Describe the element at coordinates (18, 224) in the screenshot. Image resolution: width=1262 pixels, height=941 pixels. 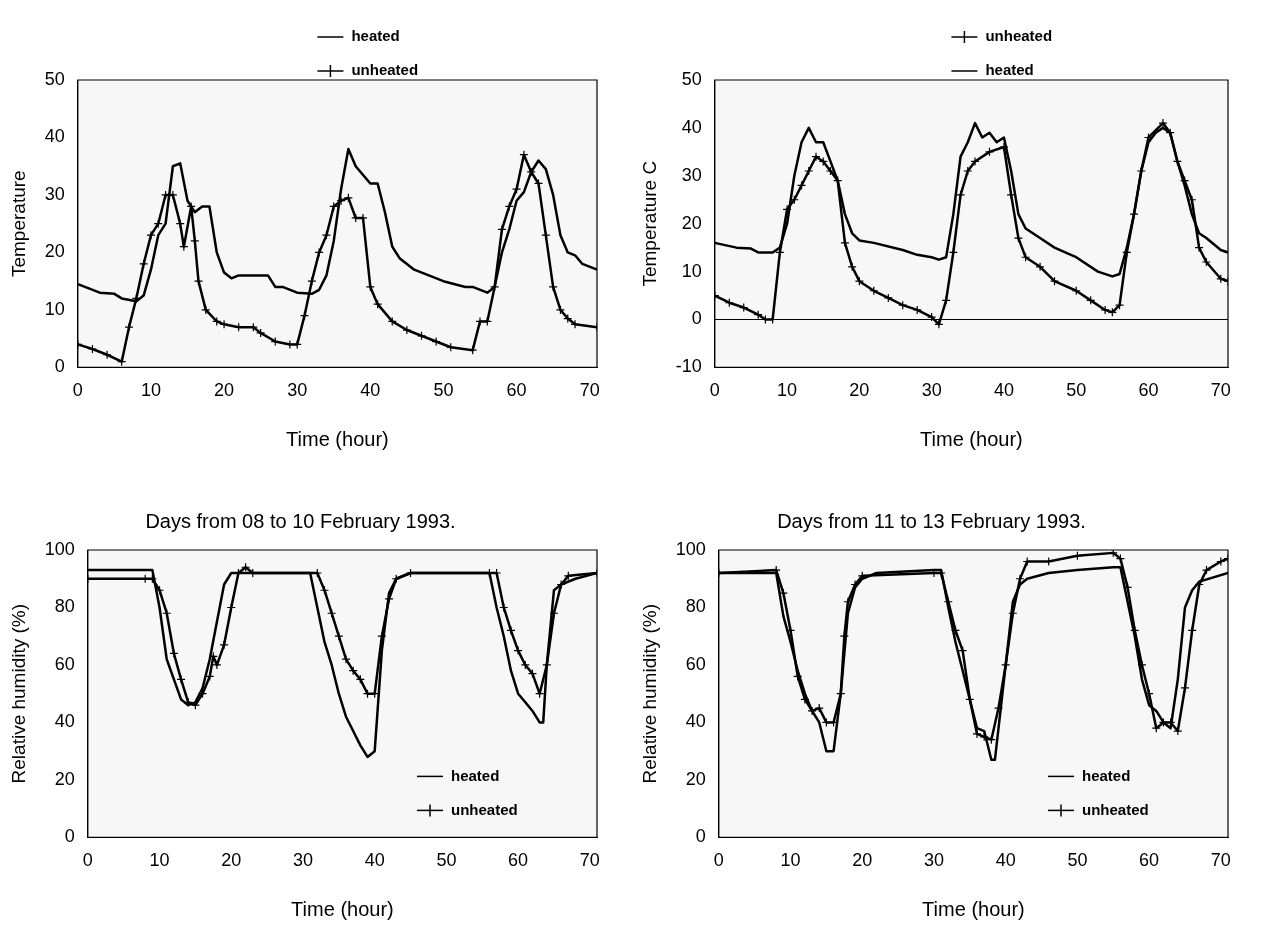
I see `y-axis-title: Temperature` at that location.